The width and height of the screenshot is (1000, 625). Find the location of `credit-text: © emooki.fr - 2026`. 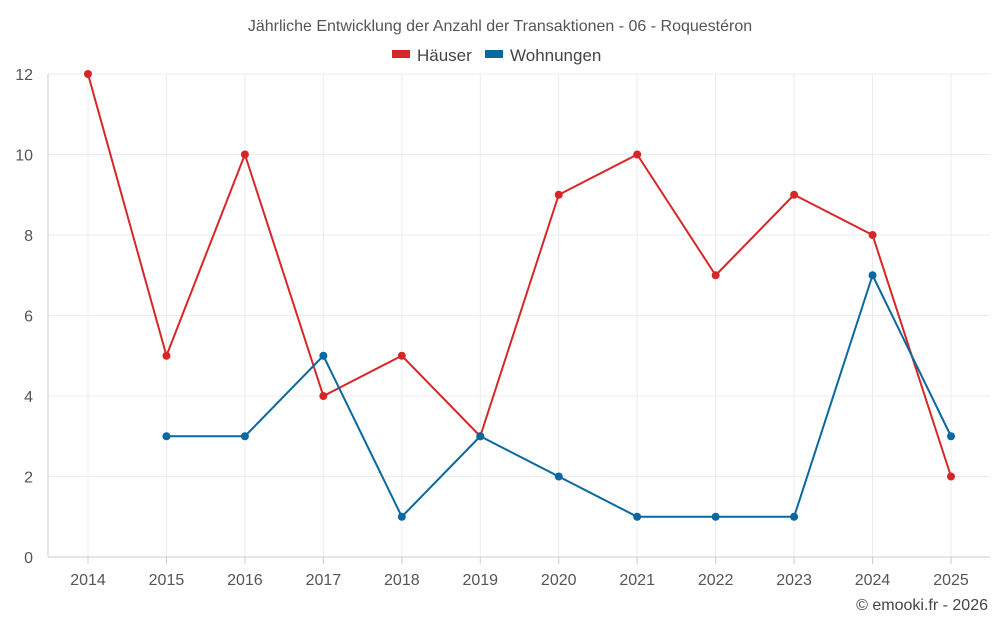

credit-text: © emooki.fr - 2026 is located at coordinates (922, 605).